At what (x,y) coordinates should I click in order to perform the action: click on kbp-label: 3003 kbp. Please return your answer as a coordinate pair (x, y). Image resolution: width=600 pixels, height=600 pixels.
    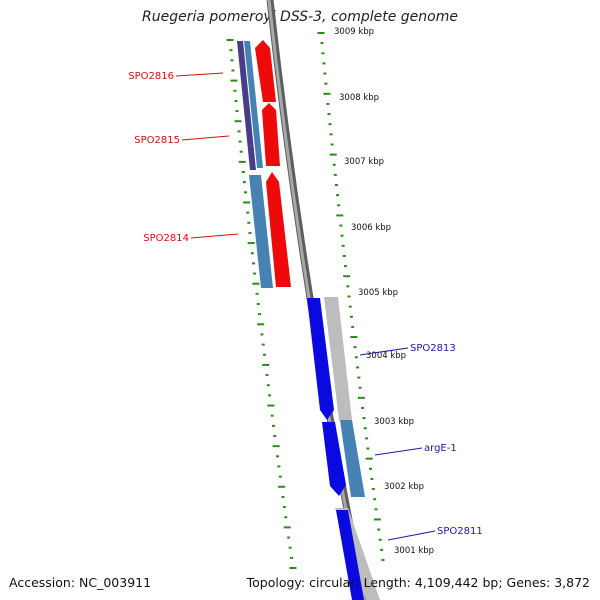
    Looking at the image, I should click on (394, 422).